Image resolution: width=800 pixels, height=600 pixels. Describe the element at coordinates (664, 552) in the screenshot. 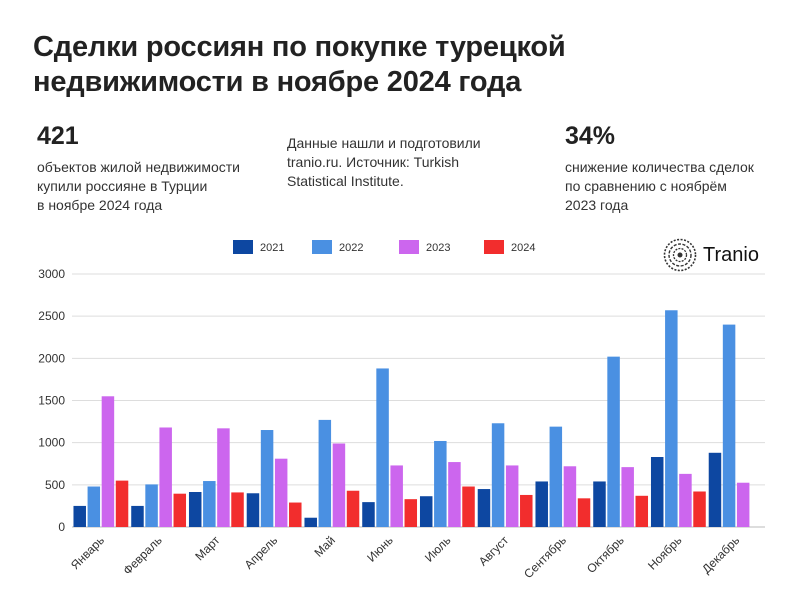

I see `x-tick-label: Ноябрь` at that location.